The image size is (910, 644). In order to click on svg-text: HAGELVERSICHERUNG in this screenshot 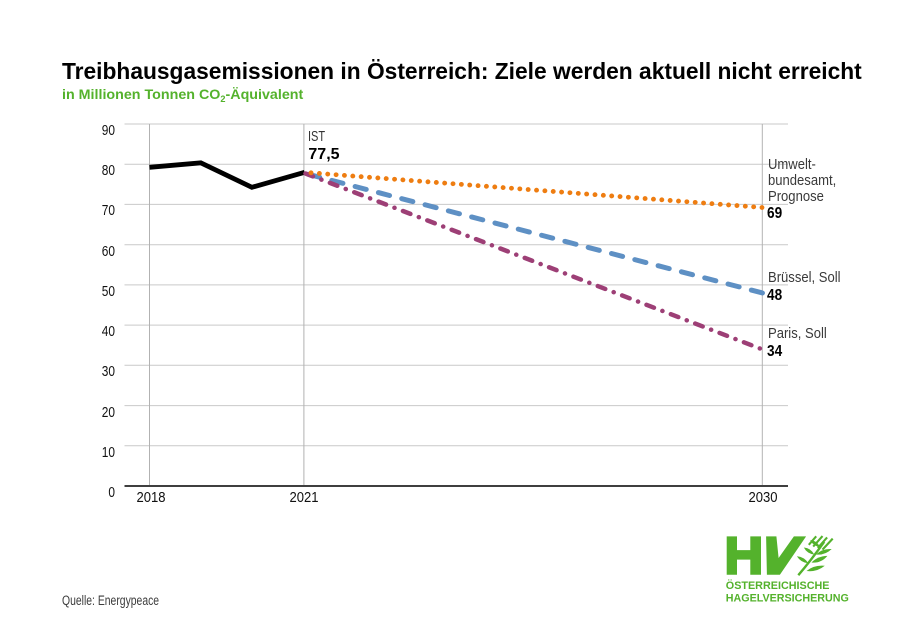, I will do `click(787, 598)`.